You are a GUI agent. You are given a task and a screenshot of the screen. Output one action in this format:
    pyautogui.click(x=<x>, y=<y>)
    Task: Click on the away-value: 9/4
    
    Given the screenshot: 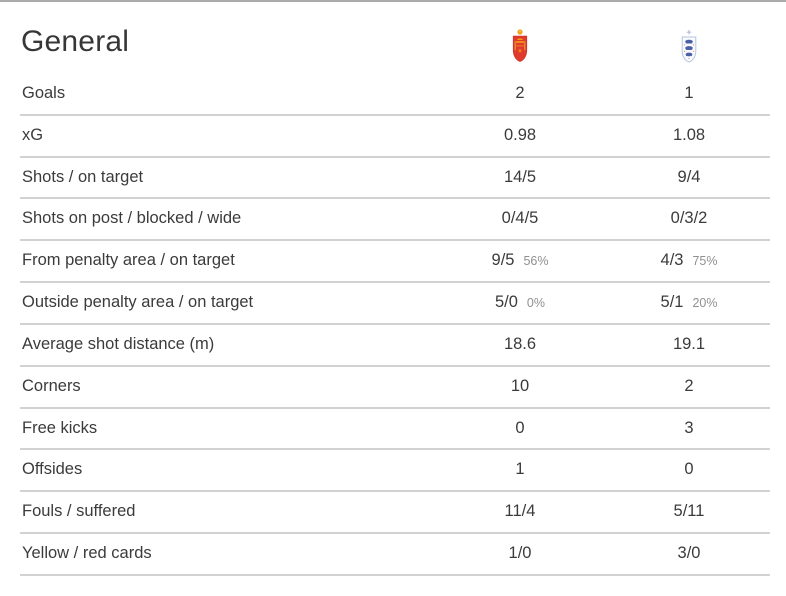 What is the action you would take?
    pyautogui.click(x=689, y=176)
    